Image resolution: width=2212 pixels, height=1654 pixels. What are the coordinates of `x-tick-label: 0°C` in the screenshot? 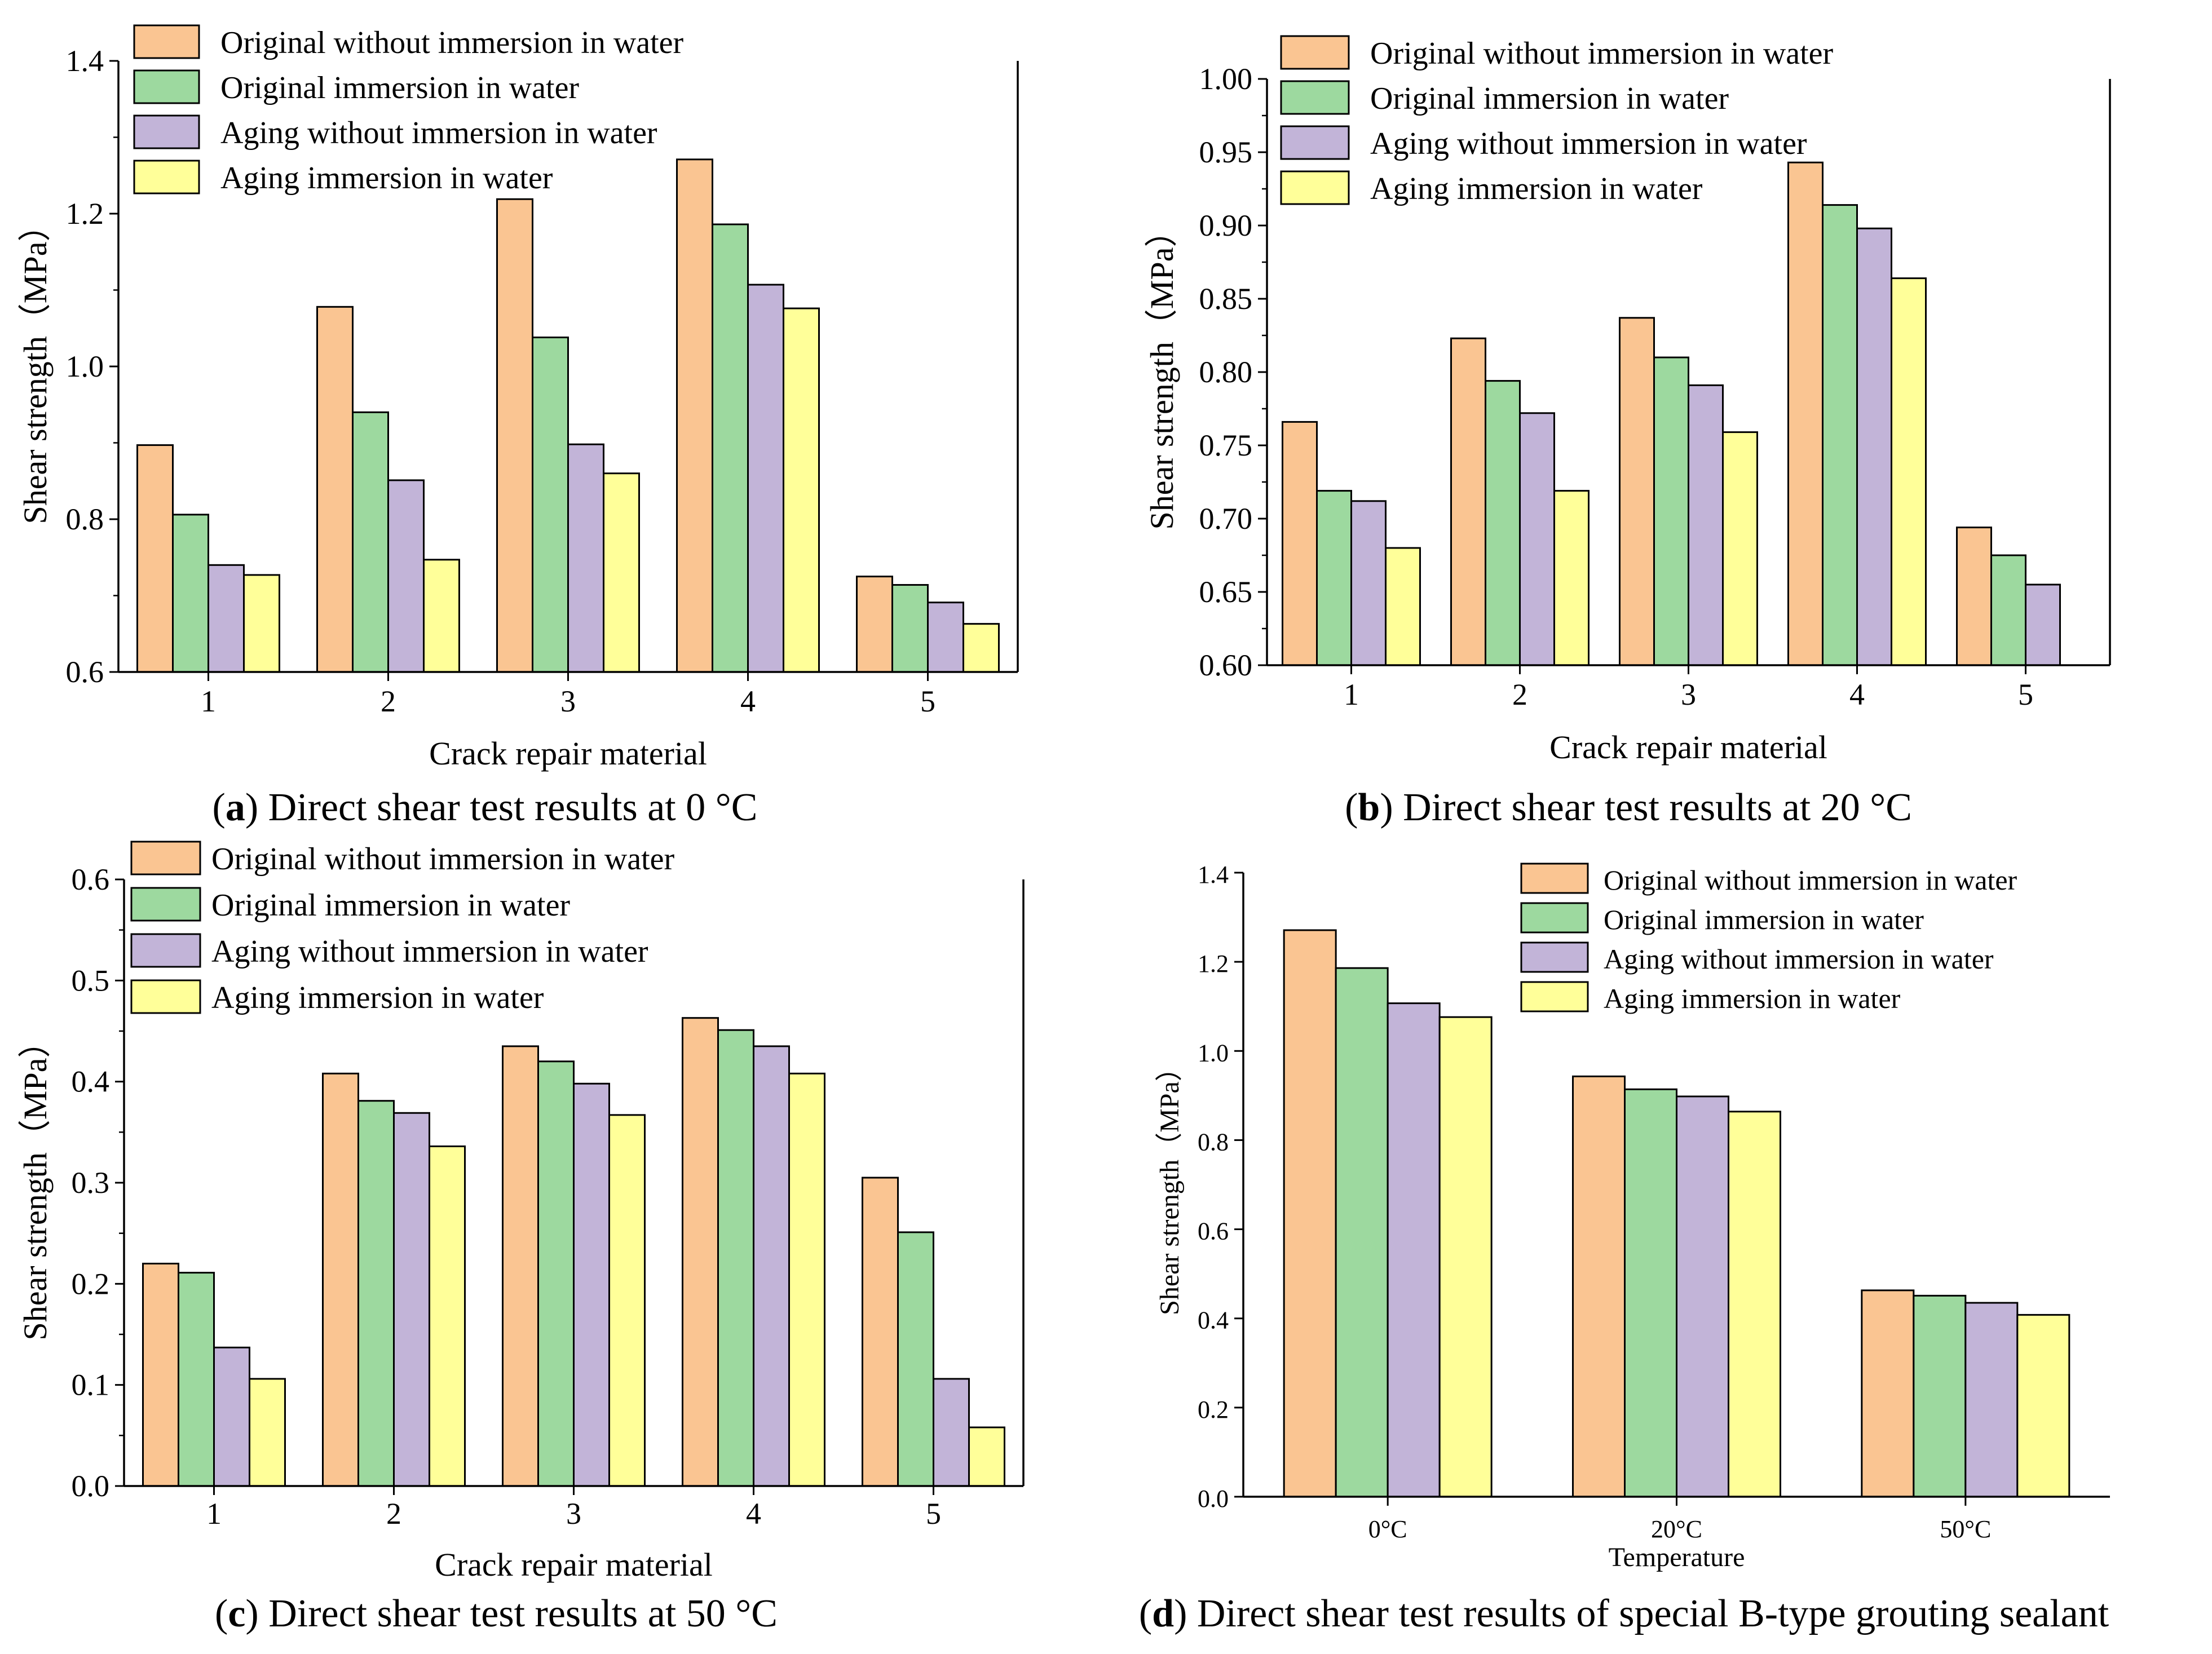 It's located at (1388, 1529).